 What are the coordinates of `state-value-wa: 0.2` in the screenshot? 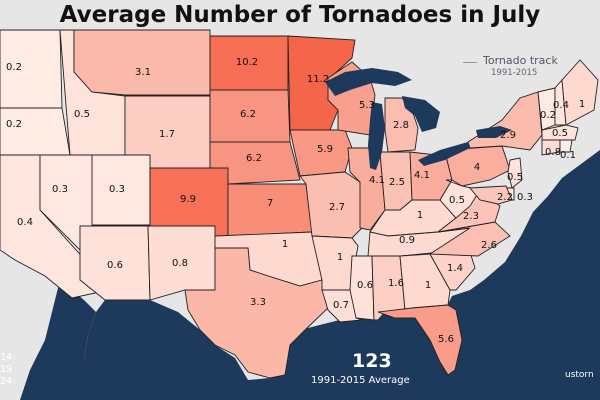 It's located at (14, 67).